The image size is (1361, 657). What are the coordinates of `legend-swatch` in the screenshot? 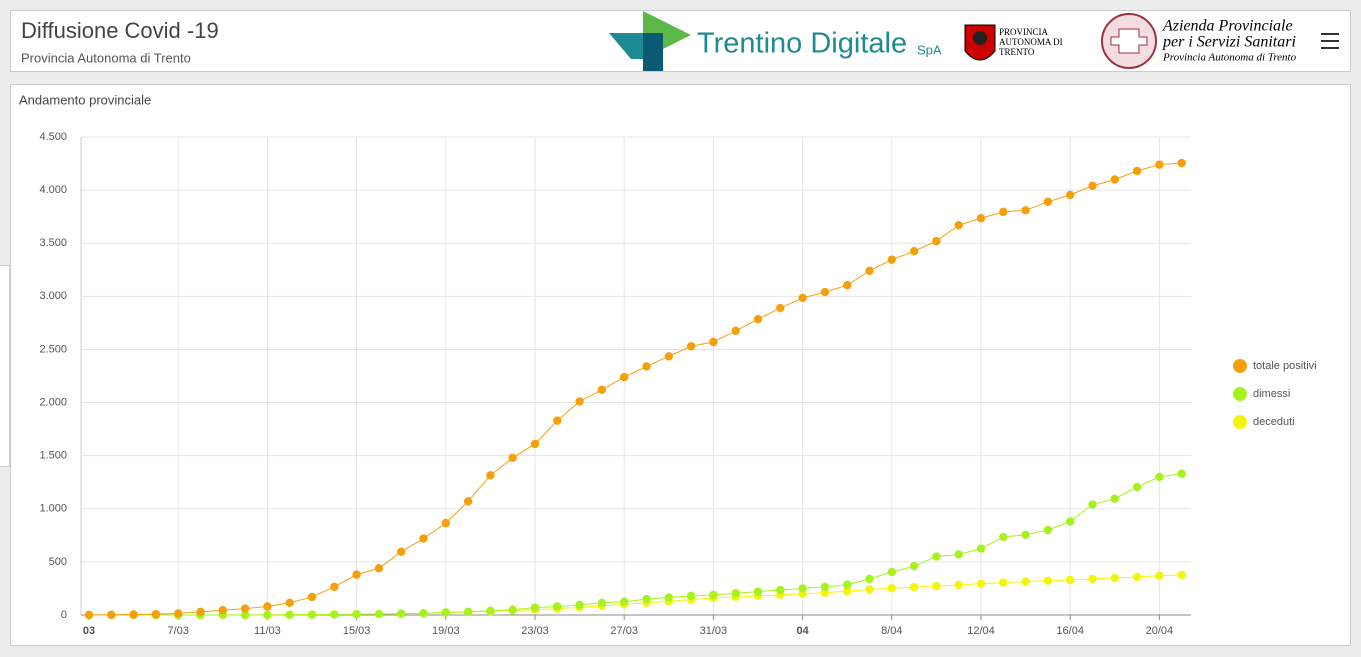 It's located at (1240, 394).